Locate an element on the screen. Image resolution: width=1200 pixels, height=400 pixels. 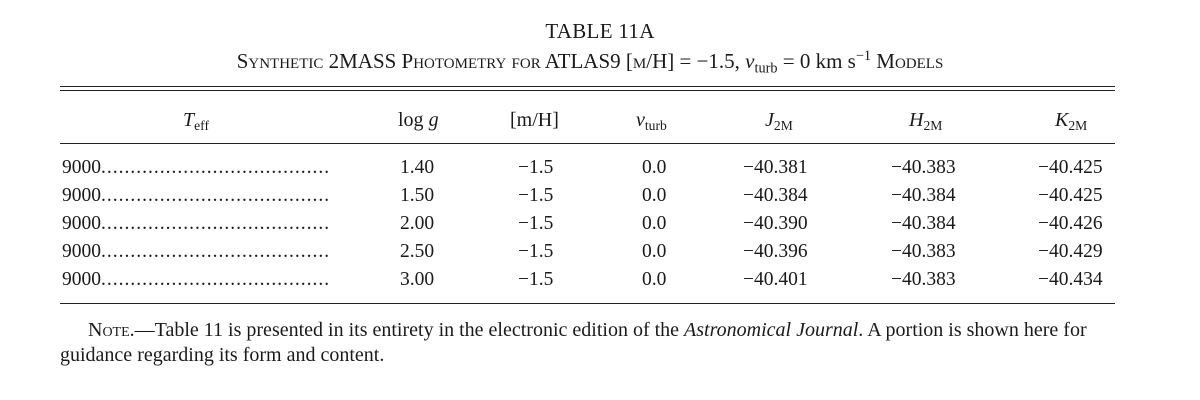
table-row-1-vturb: 0.0 is located at coordinates (654, 195).